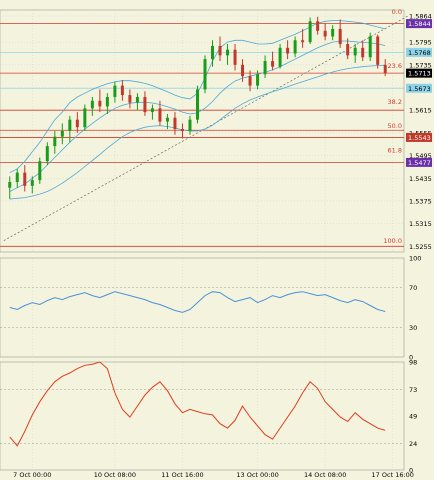 This screenshot has height=480, width=434. What do you see at coordinates (392, 241) in the screenshot?
I see `fib-level-label: 100.0` at bounding box center [392, 241].